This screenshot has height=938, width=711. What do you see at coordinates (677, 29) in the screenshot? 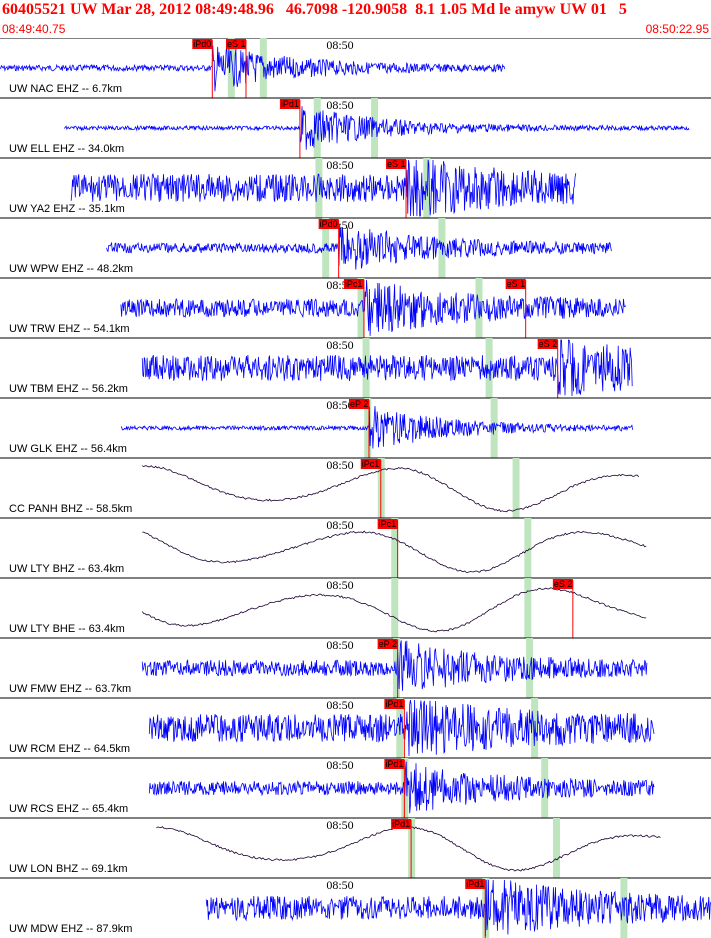
I see `end-time-label: 08:50:22.95` at bounding box center [677, 29].